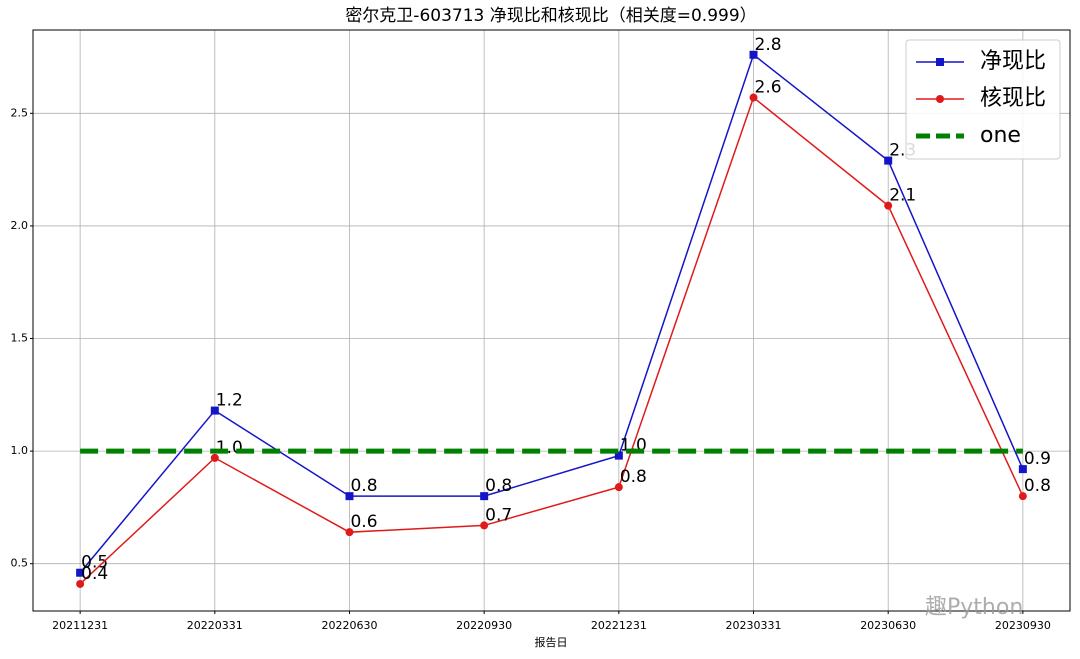  I want to click on y-tick-label: 1.5, so click(20, 338).